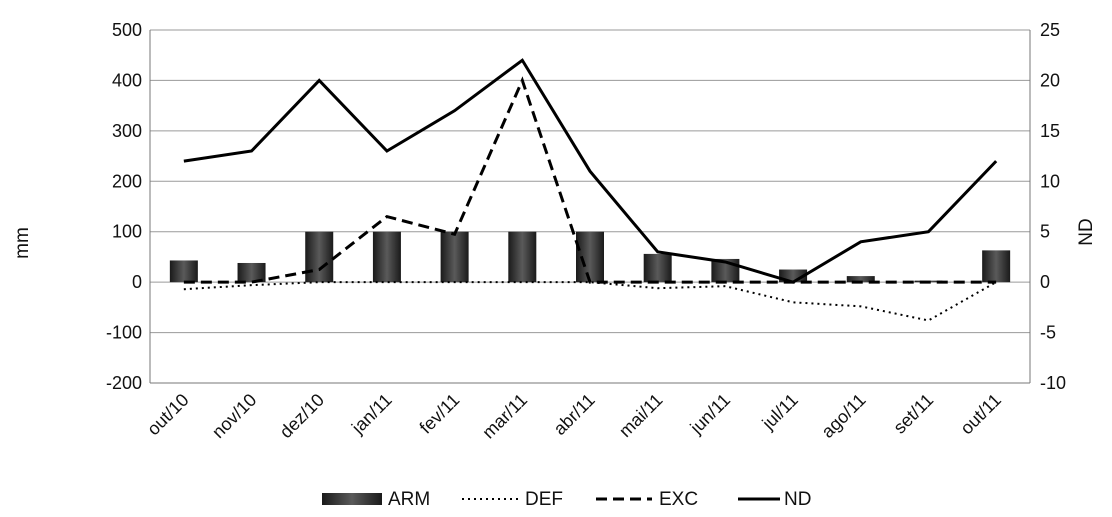 This screenshot has height=517, width=1112. I want to click on x-tick-label: fev/11, so click(440, 414).